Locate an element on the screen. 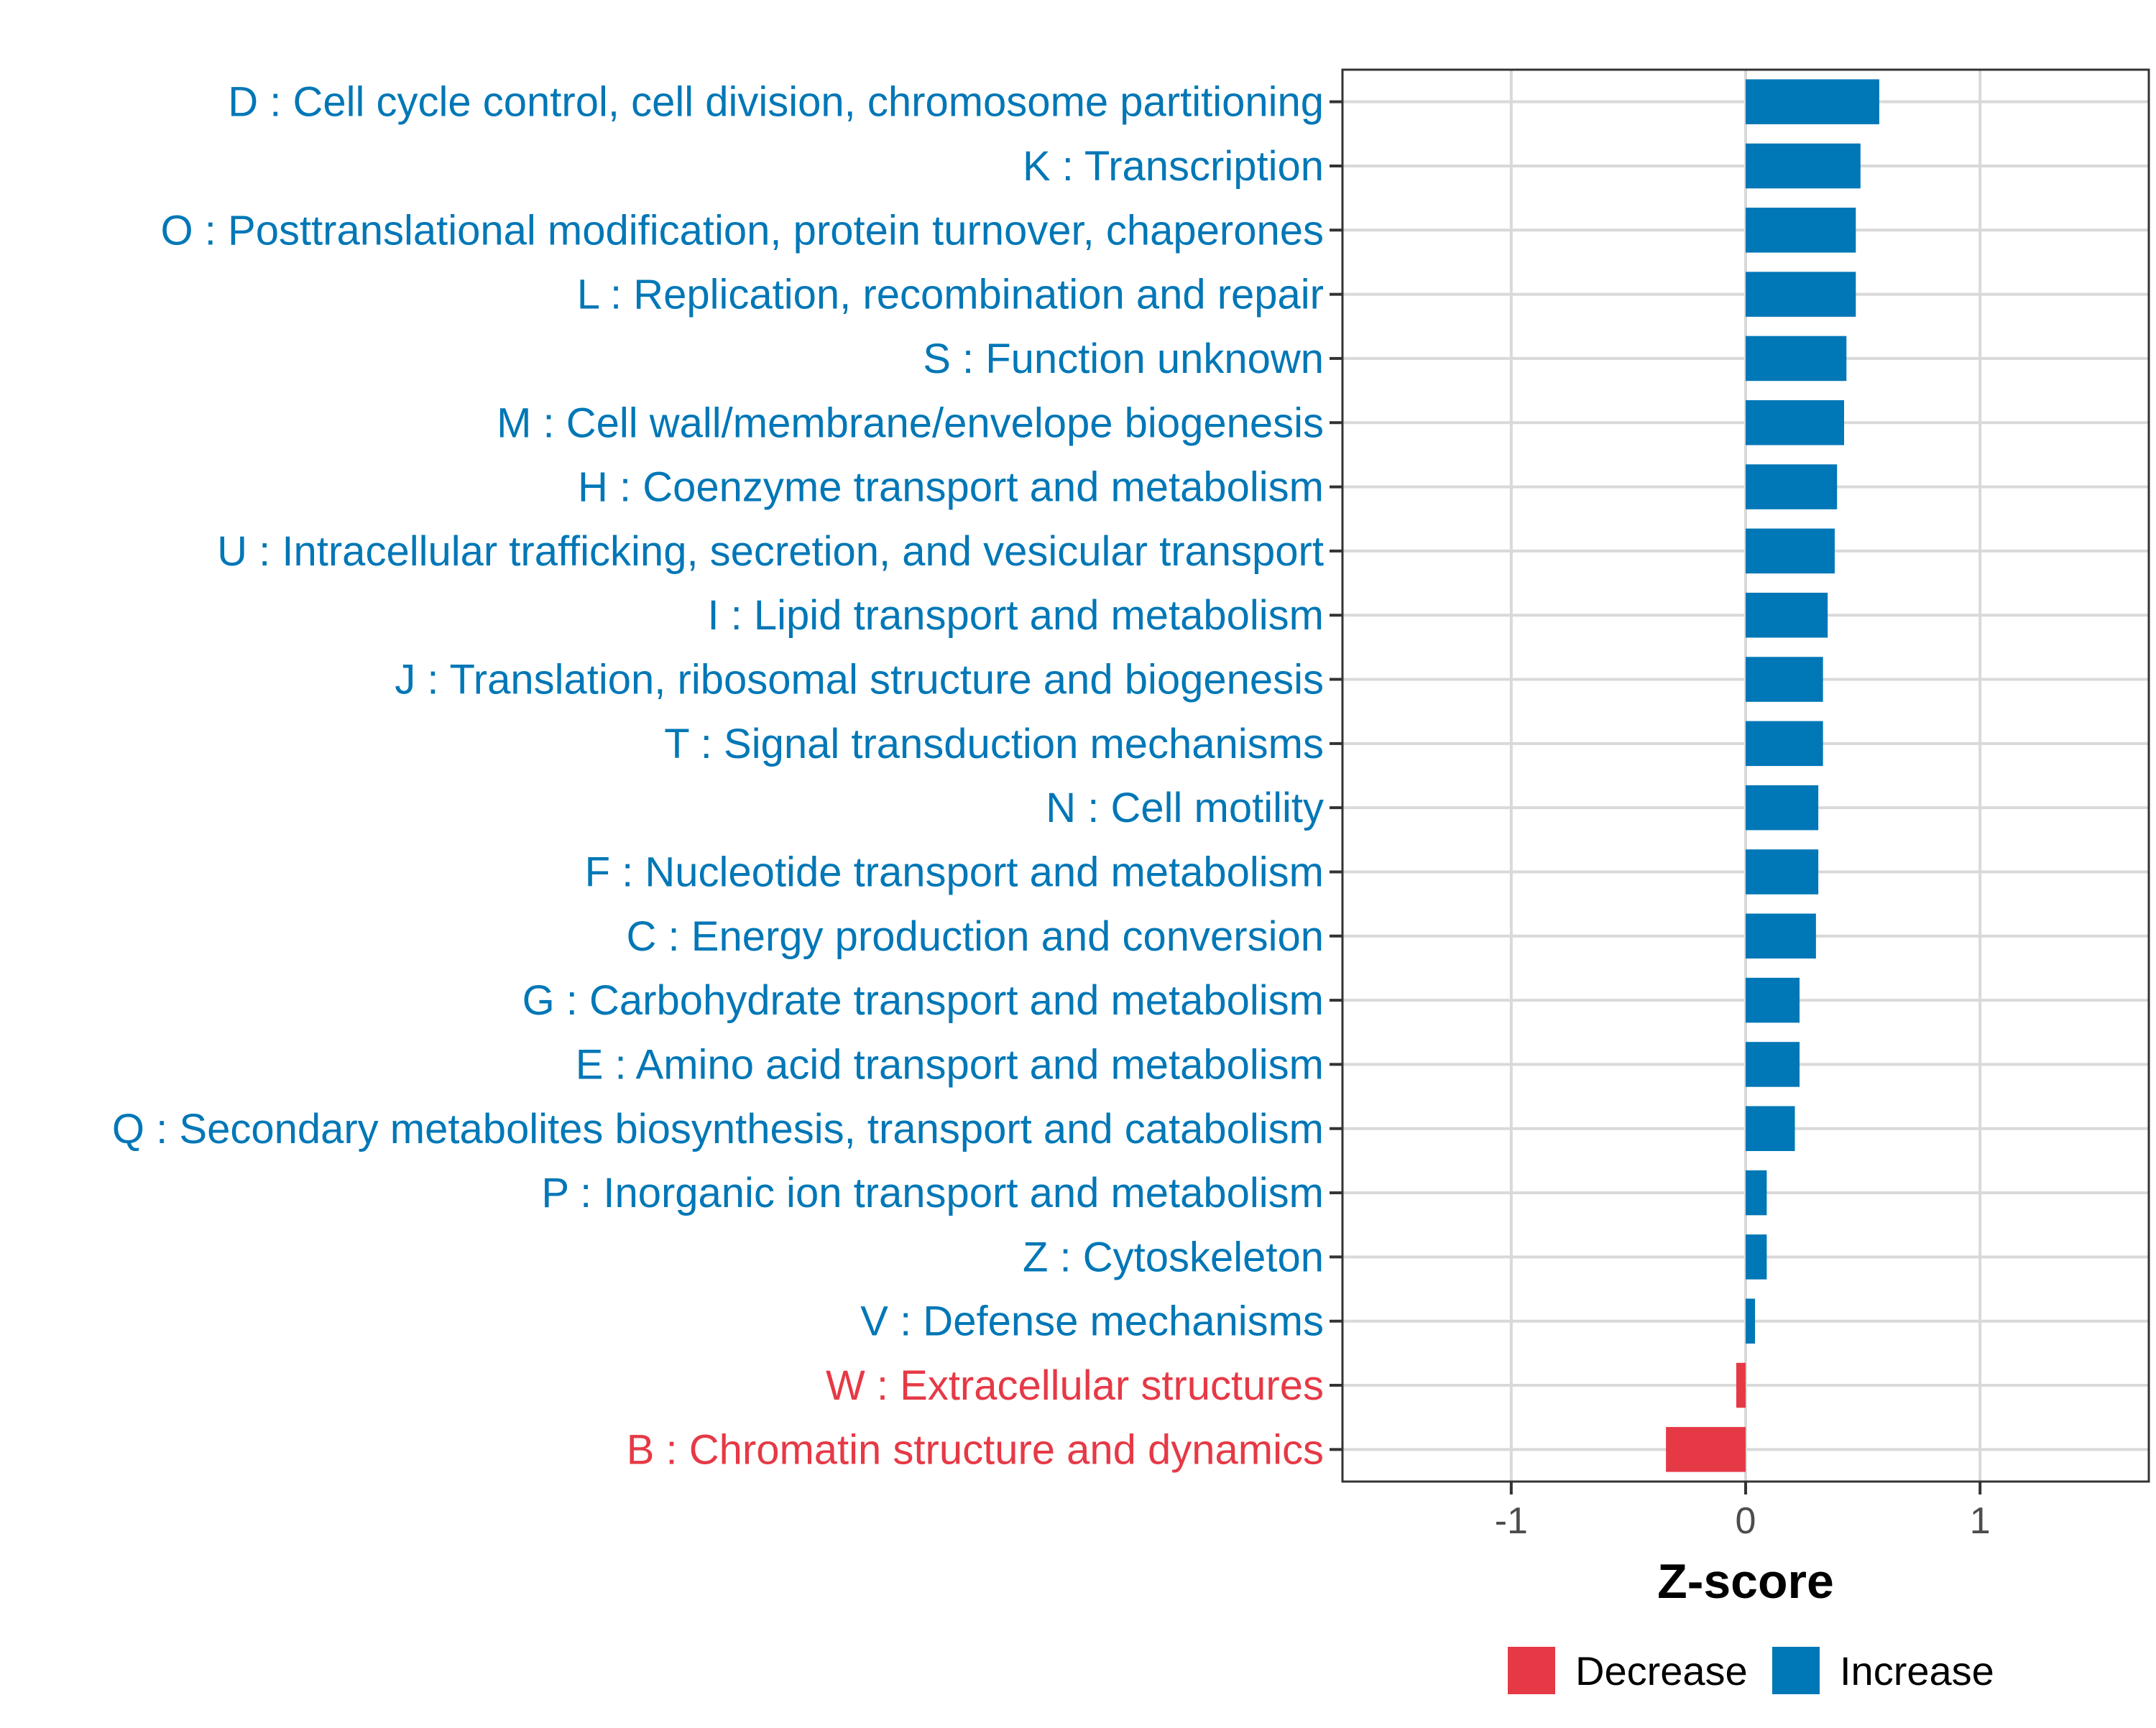 The width and height of the screenshot is (2156, 1728). bar-b is located at coordinates (1706, 1450).